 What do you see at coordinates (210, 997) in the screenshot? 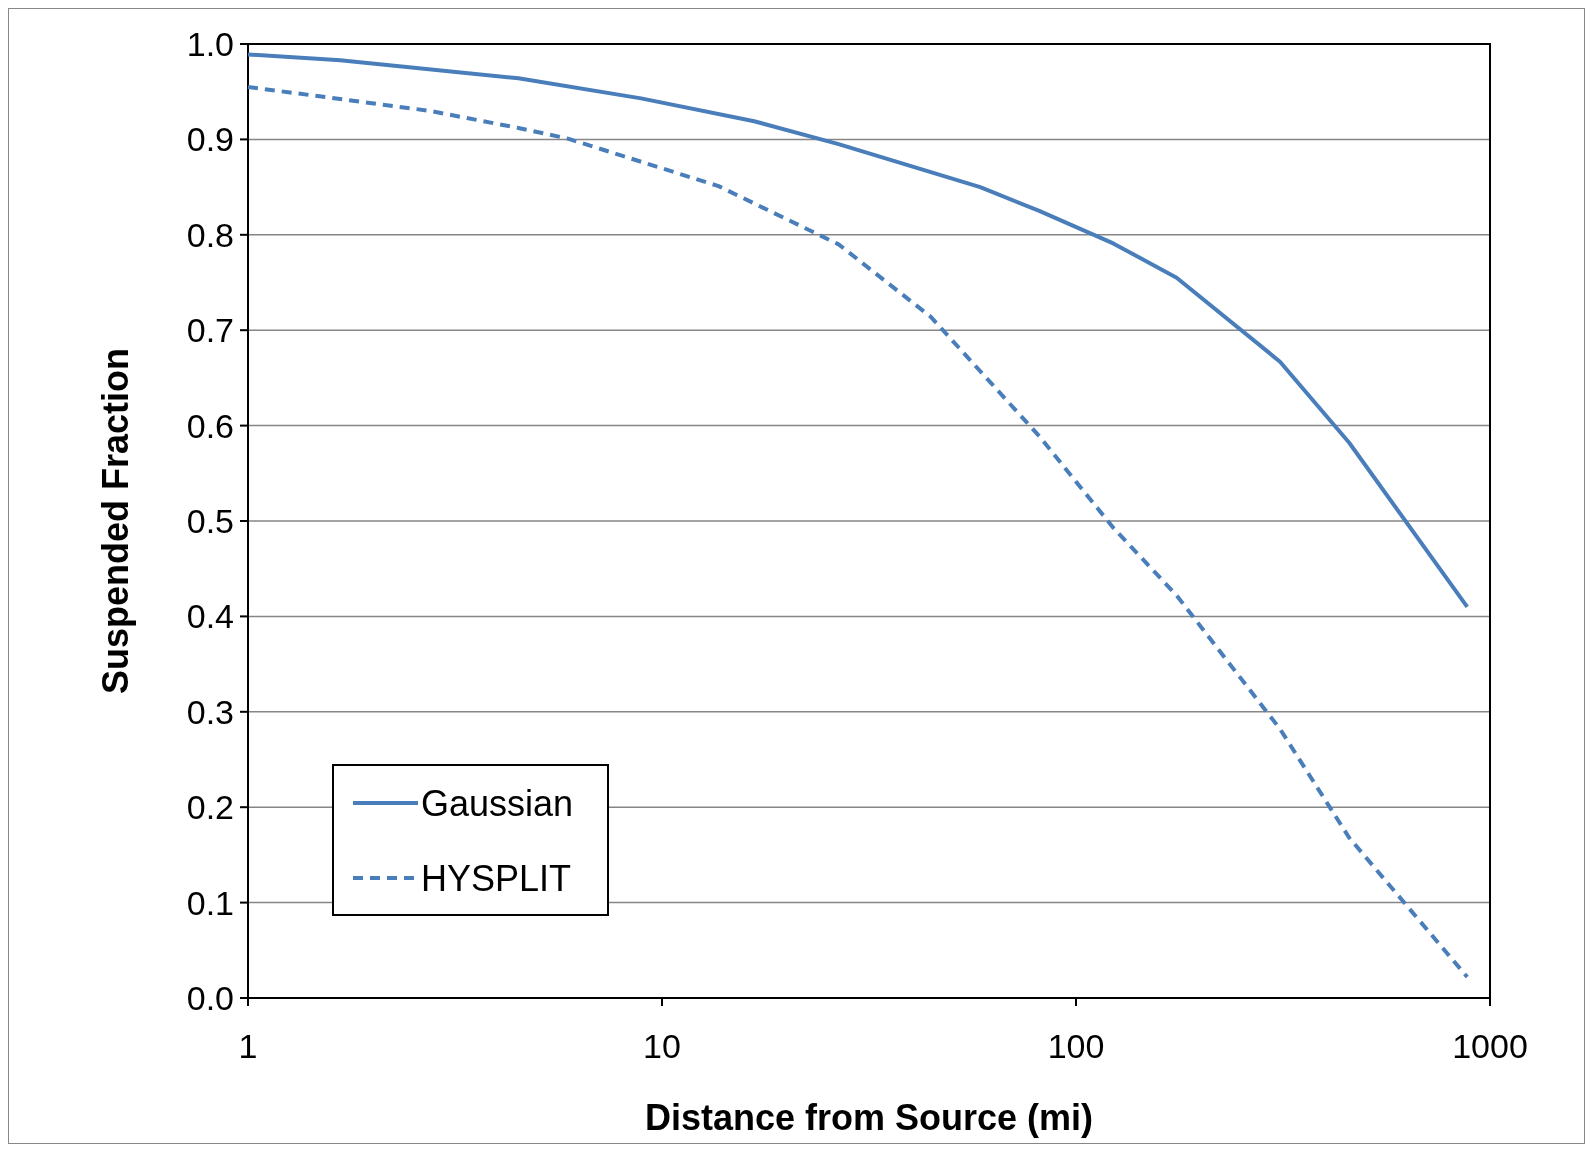
I see `y-tick-label: 0.0` at bounding box center [210, 997].